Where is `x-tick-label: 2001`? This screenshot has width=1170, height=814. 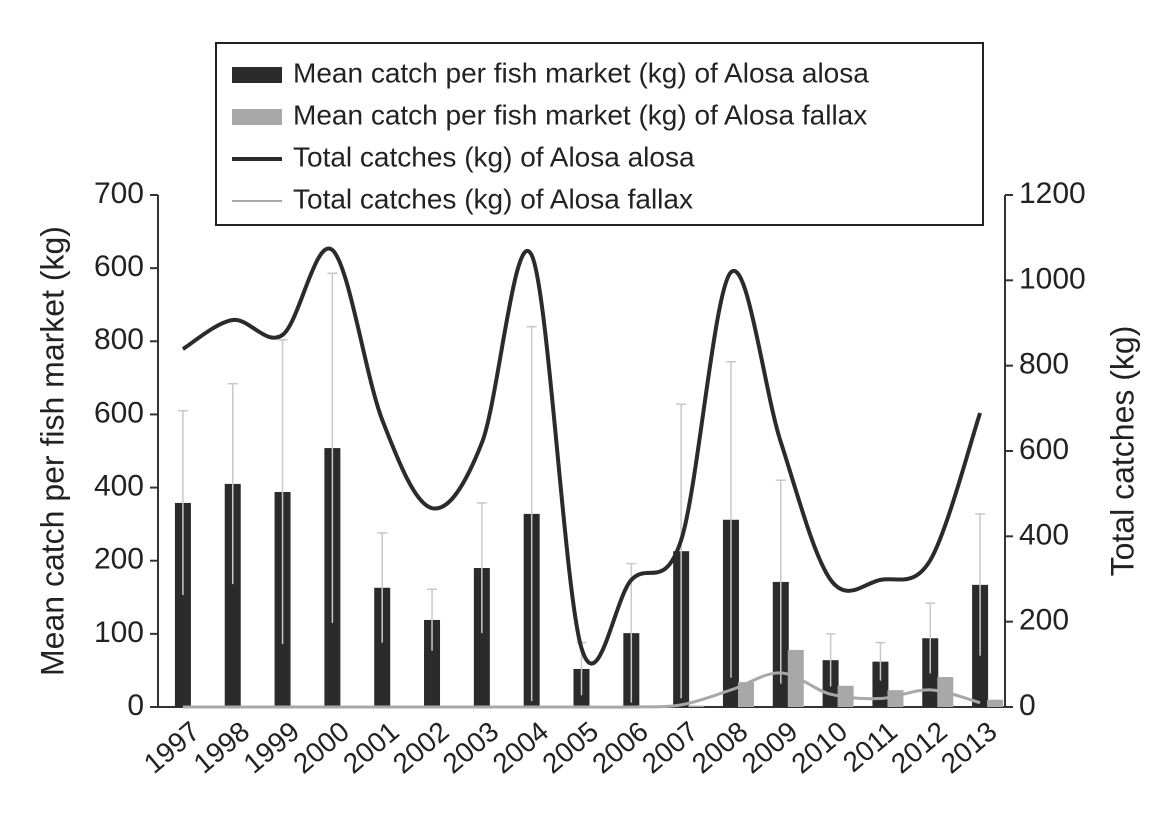 x-tick-label: 2001 is located at coordinates (371, 748).